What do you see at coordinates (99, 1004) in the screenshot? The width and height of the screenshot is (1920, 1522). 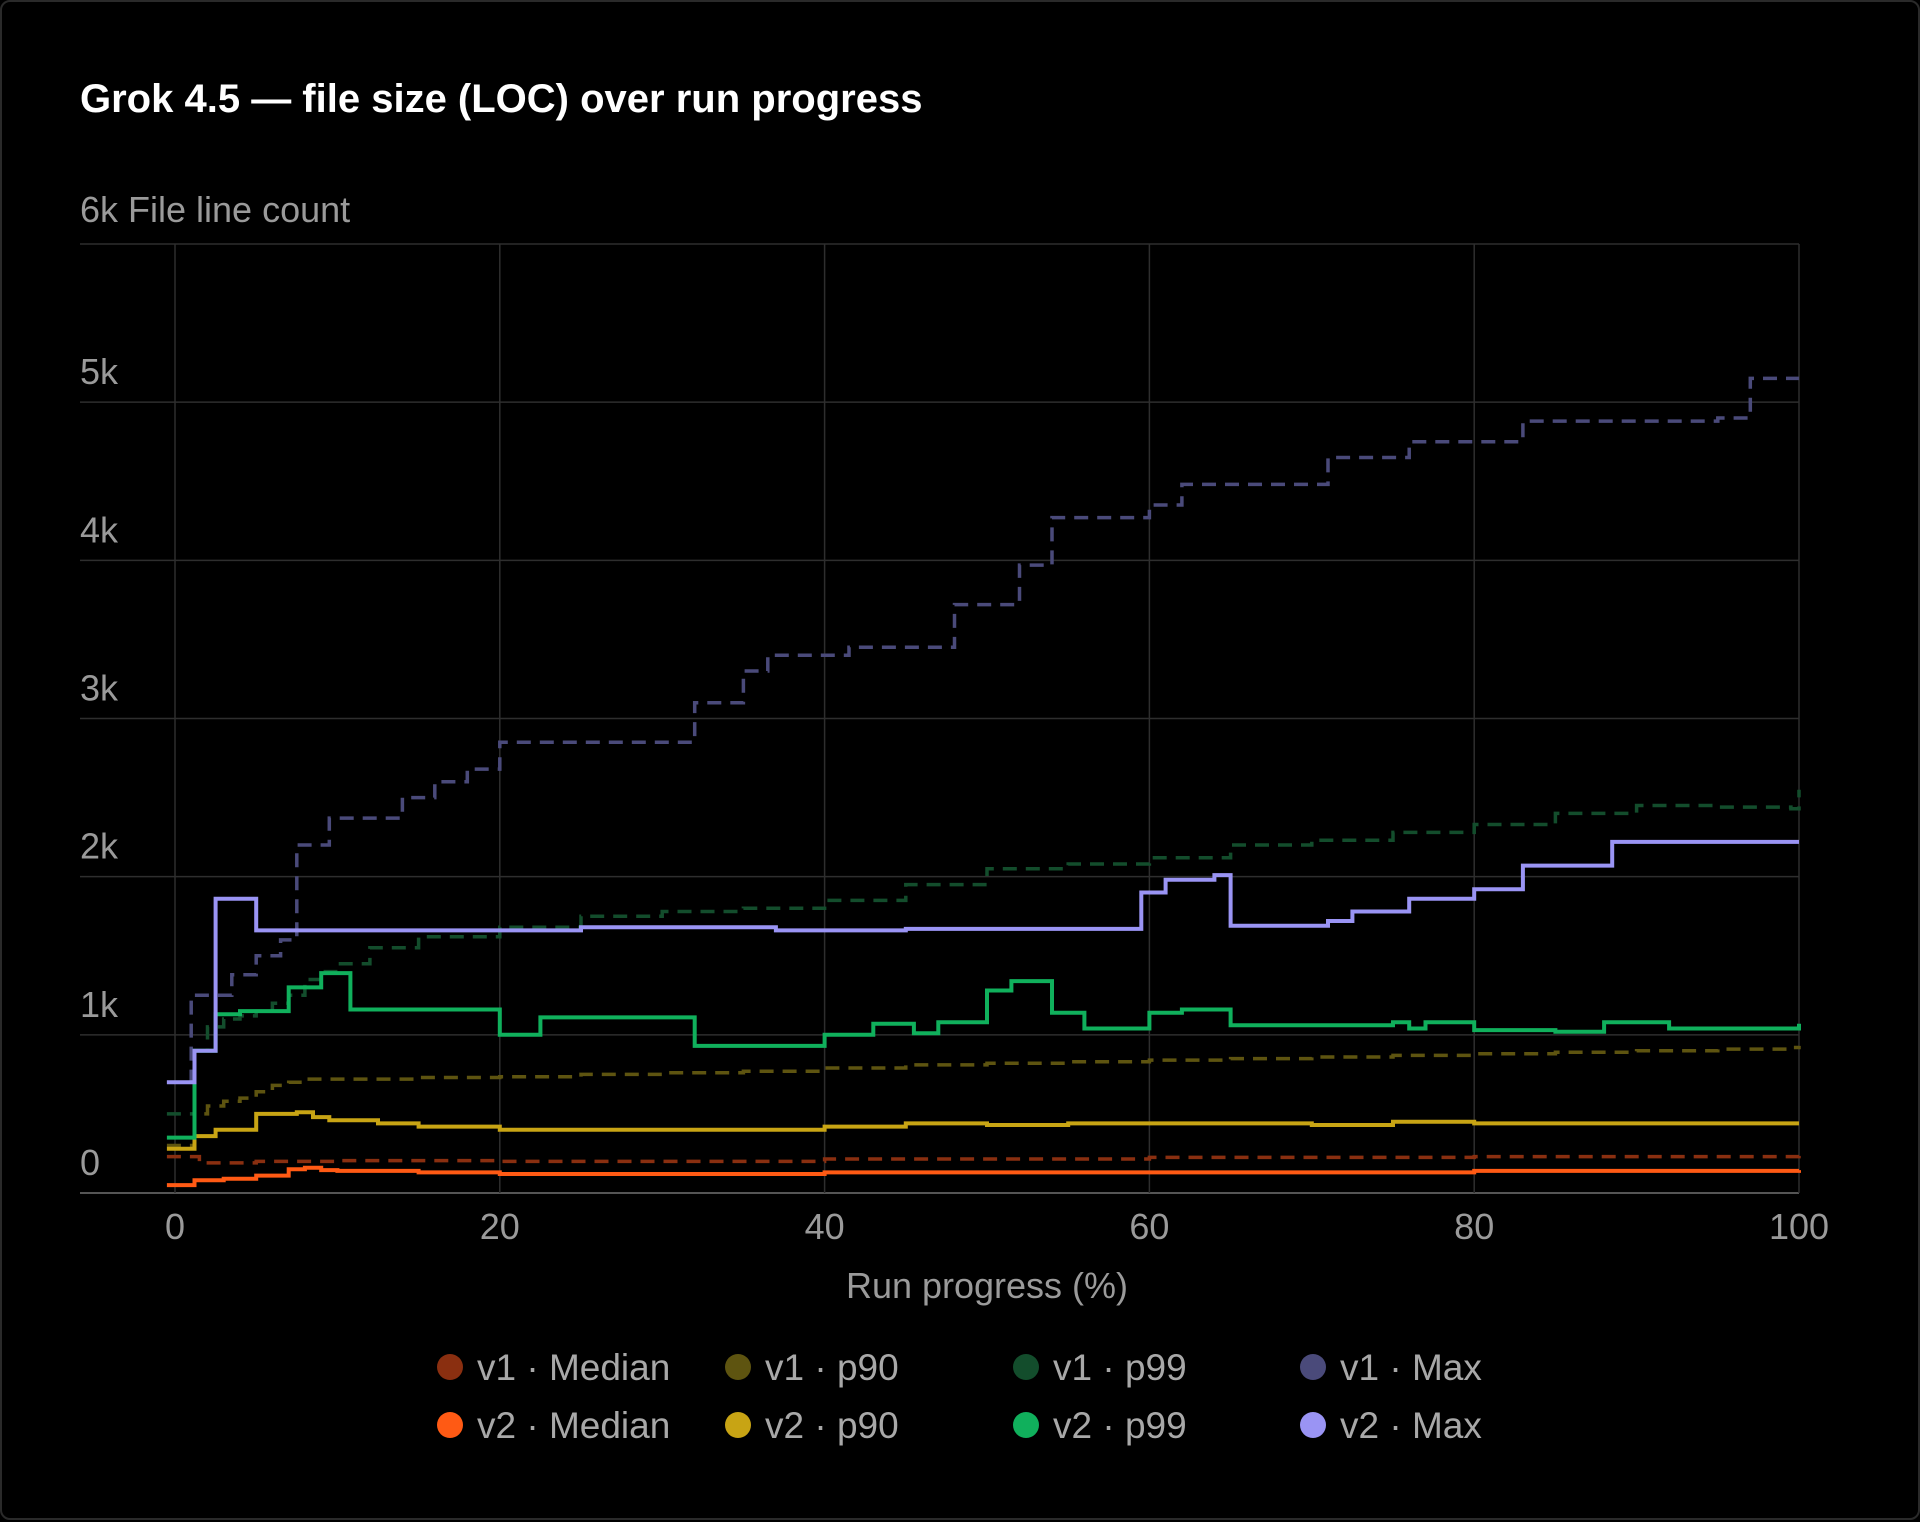 I see `y-tick-label: 1k` at bounding box center [99, 1004].